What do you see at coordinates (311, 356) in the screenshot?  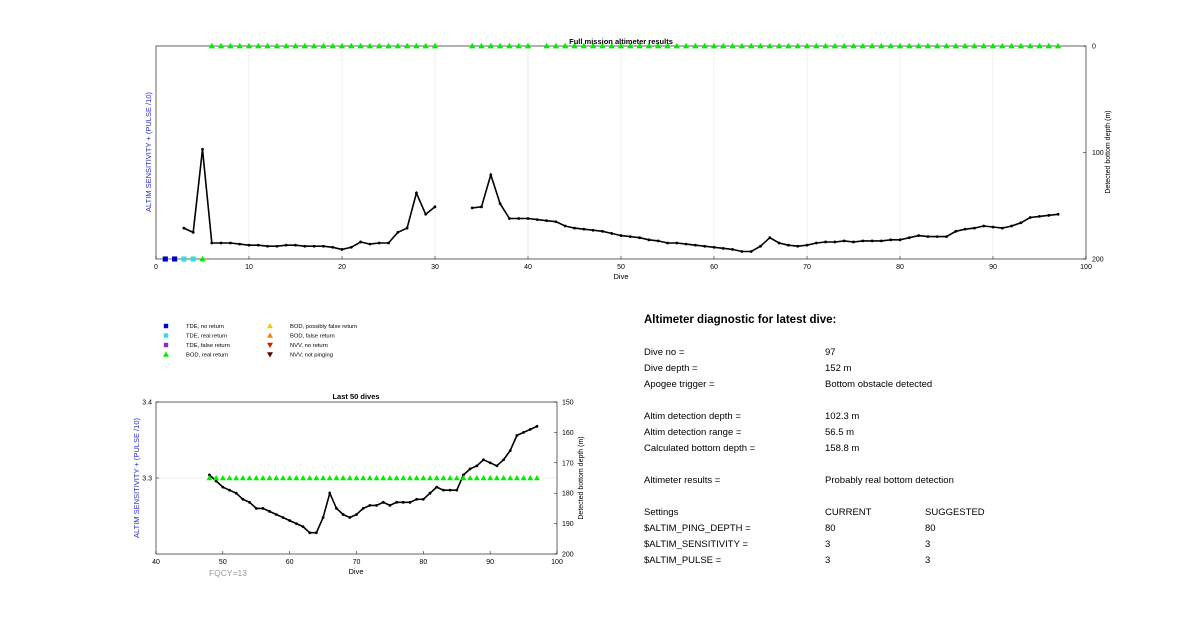 I see `legend-label: NVV, not pinging` at bounding box center [311, 356].